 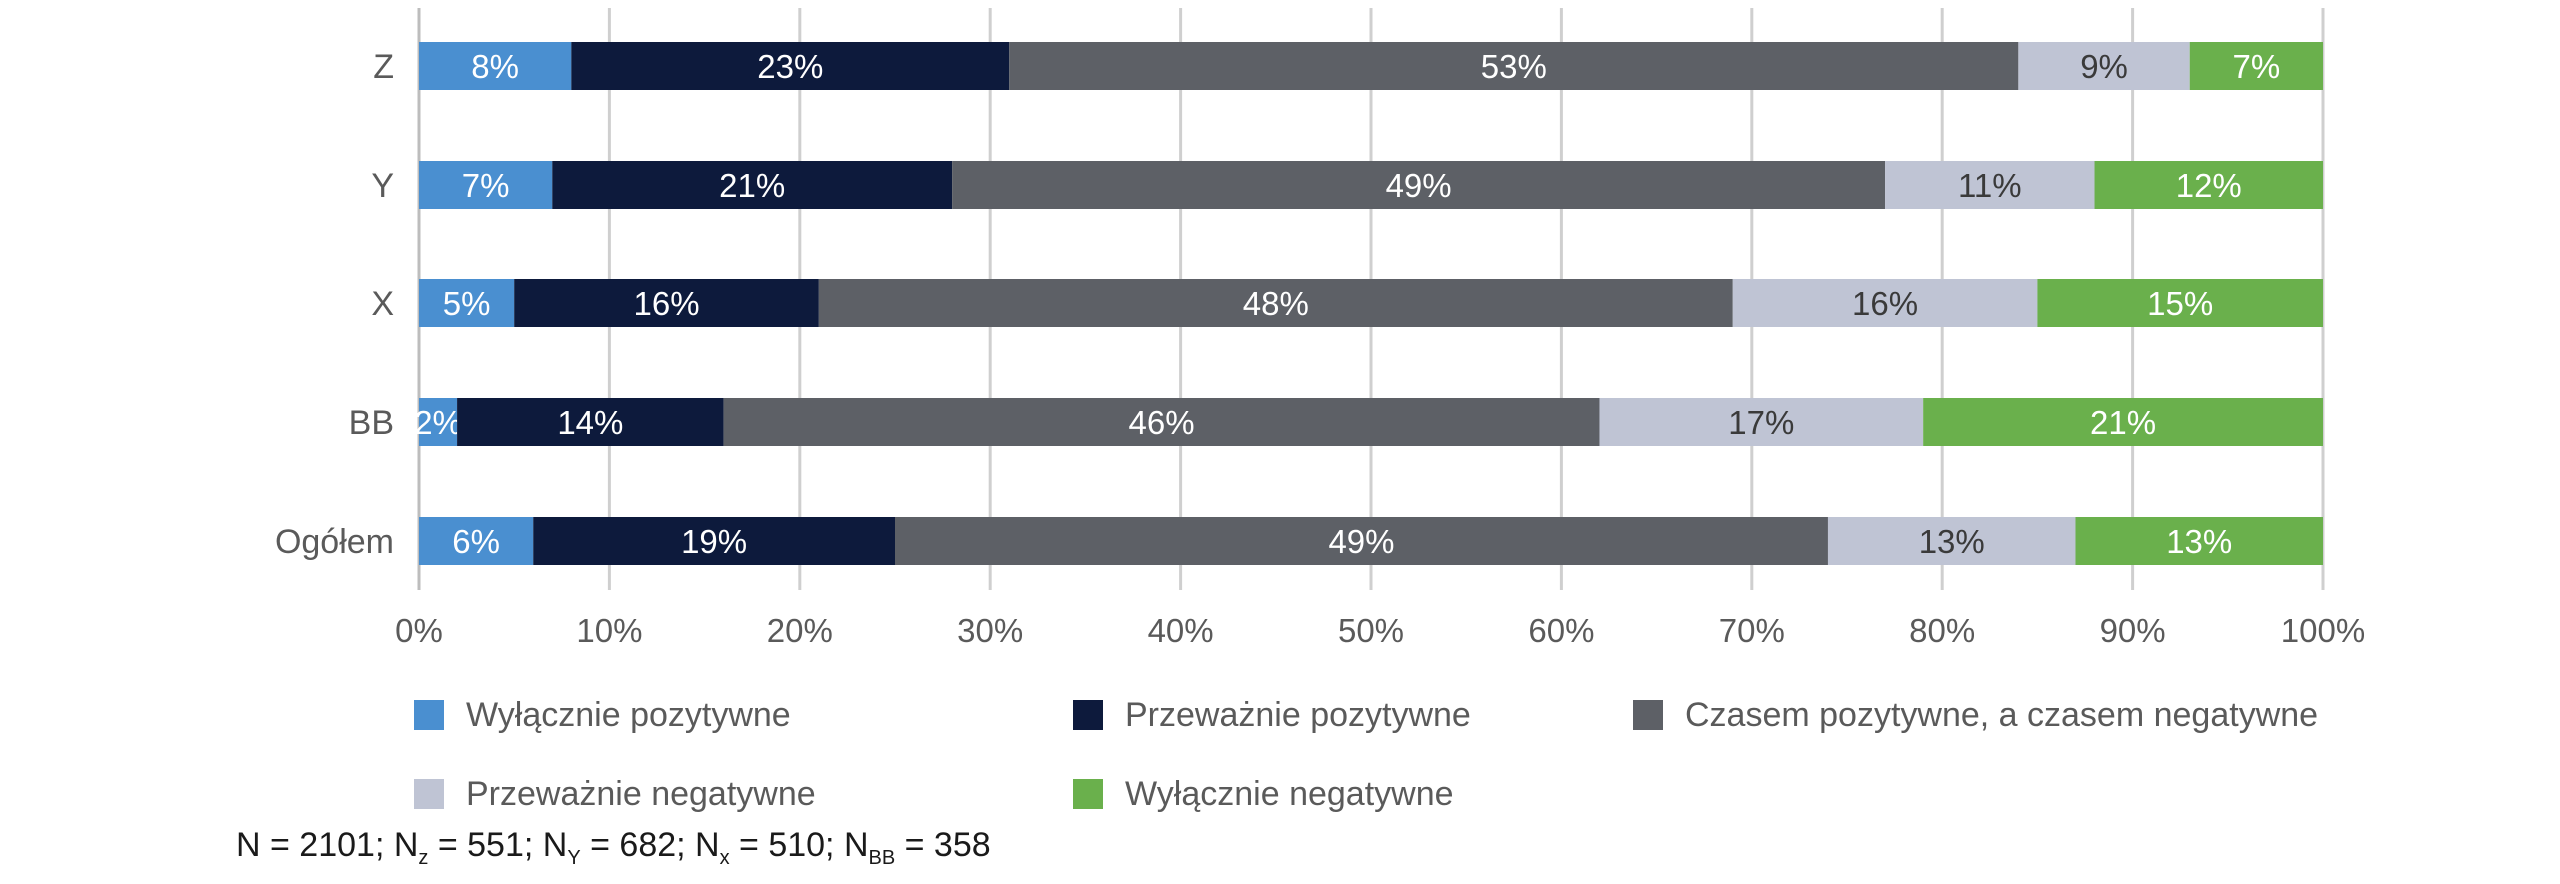 I want to click on data-label: 6%, so click(x=476, y=541).